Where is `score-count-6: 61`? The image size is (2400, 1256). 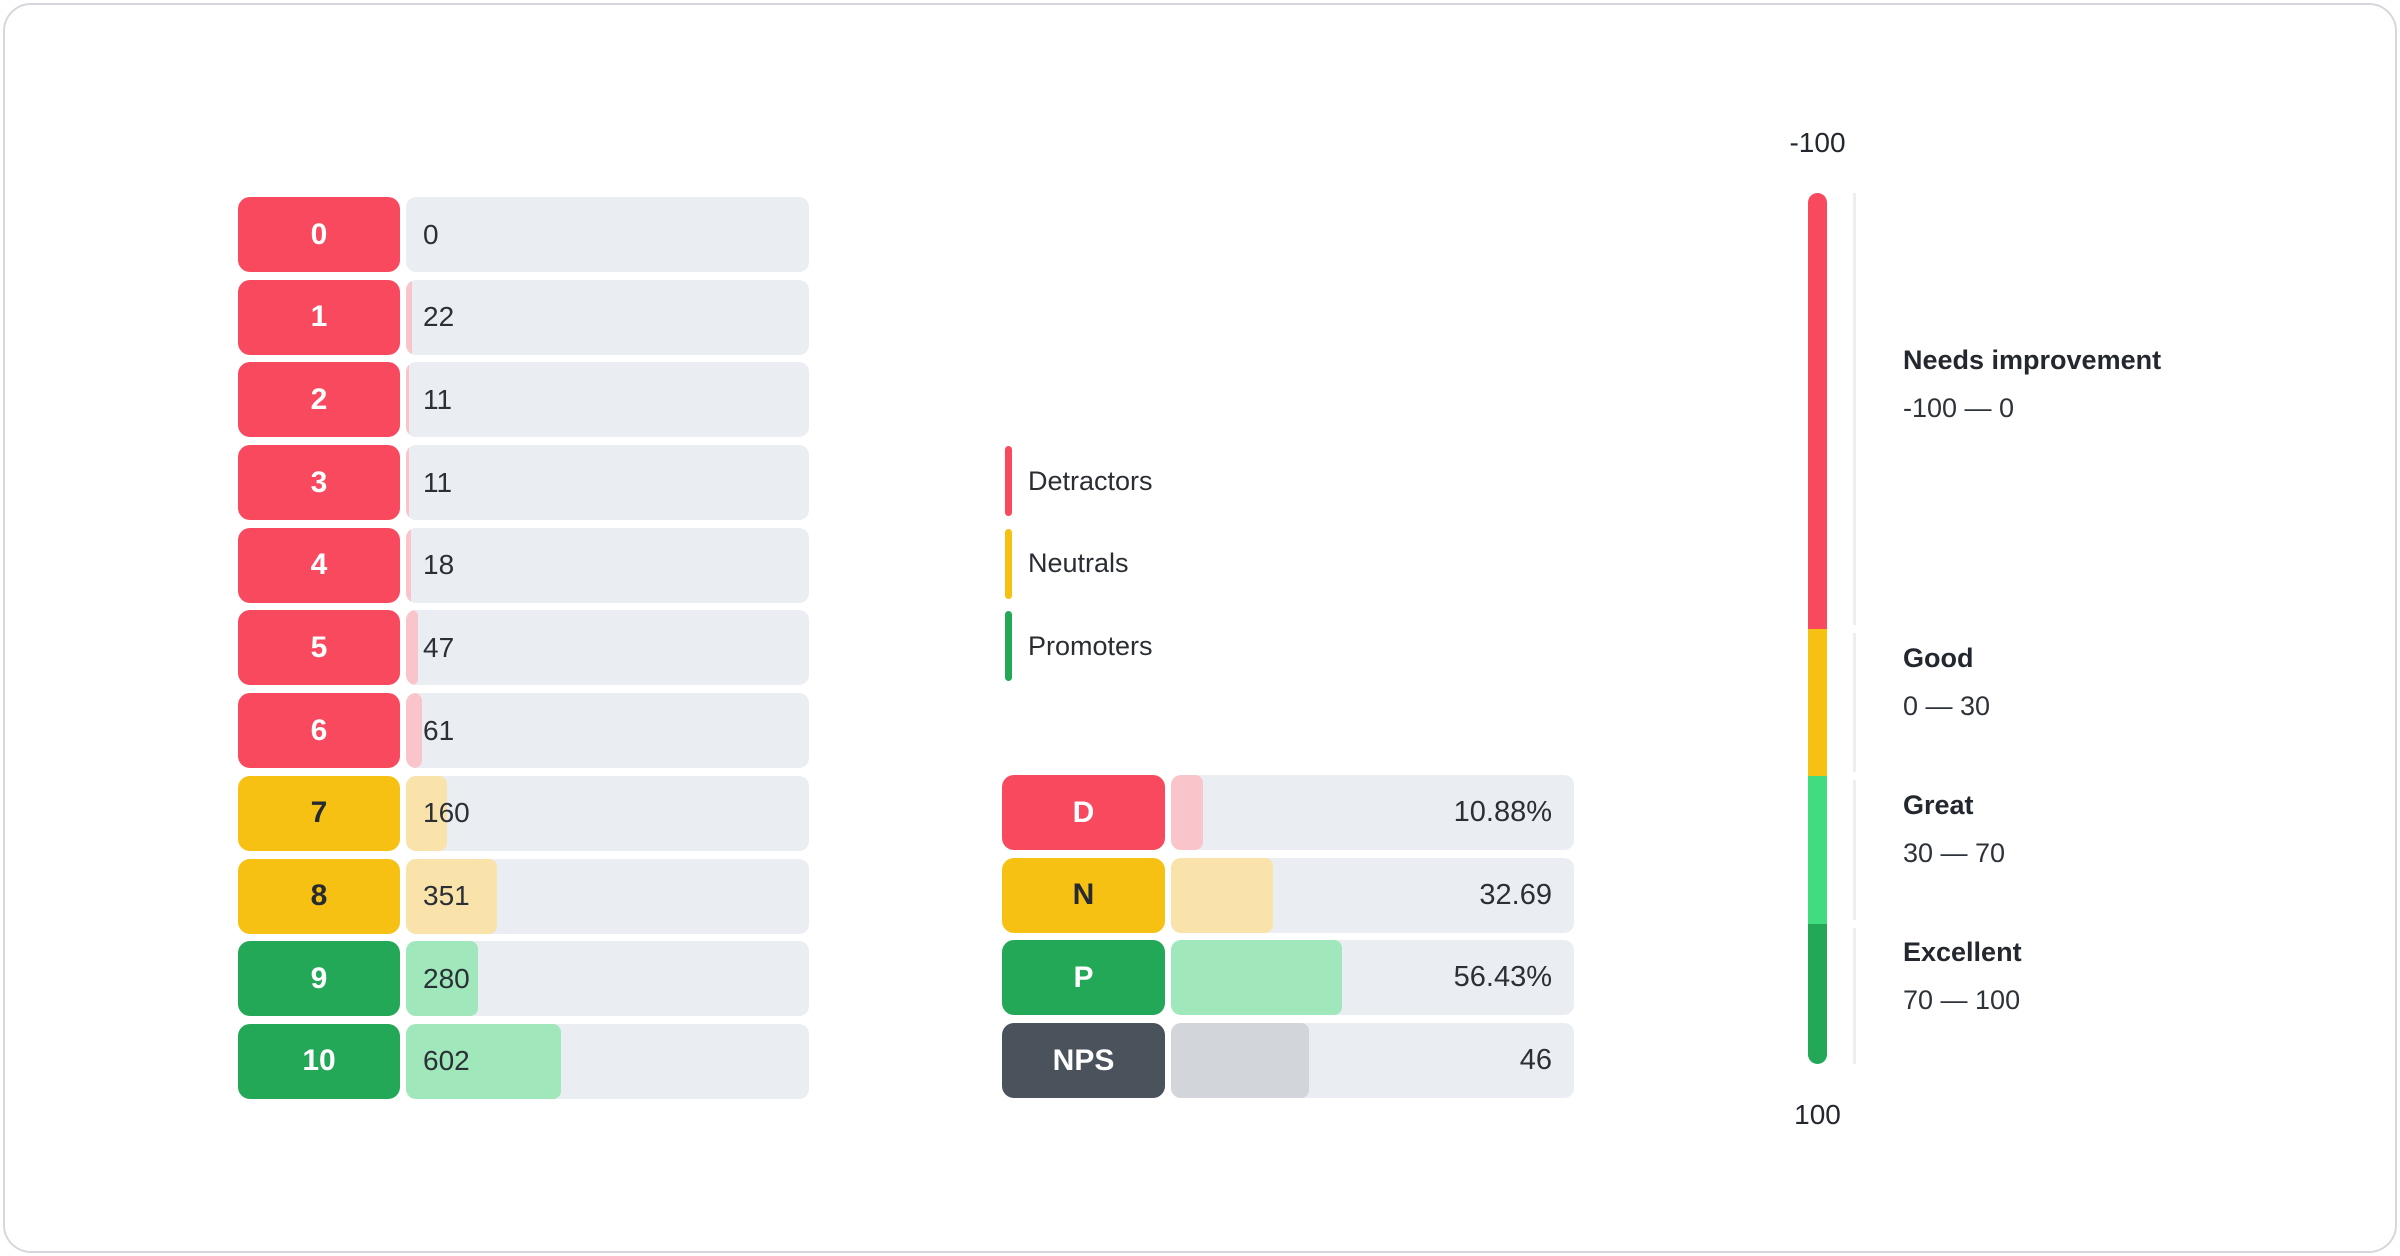 score-count-6: 61 is located at coordinates (439, 730).